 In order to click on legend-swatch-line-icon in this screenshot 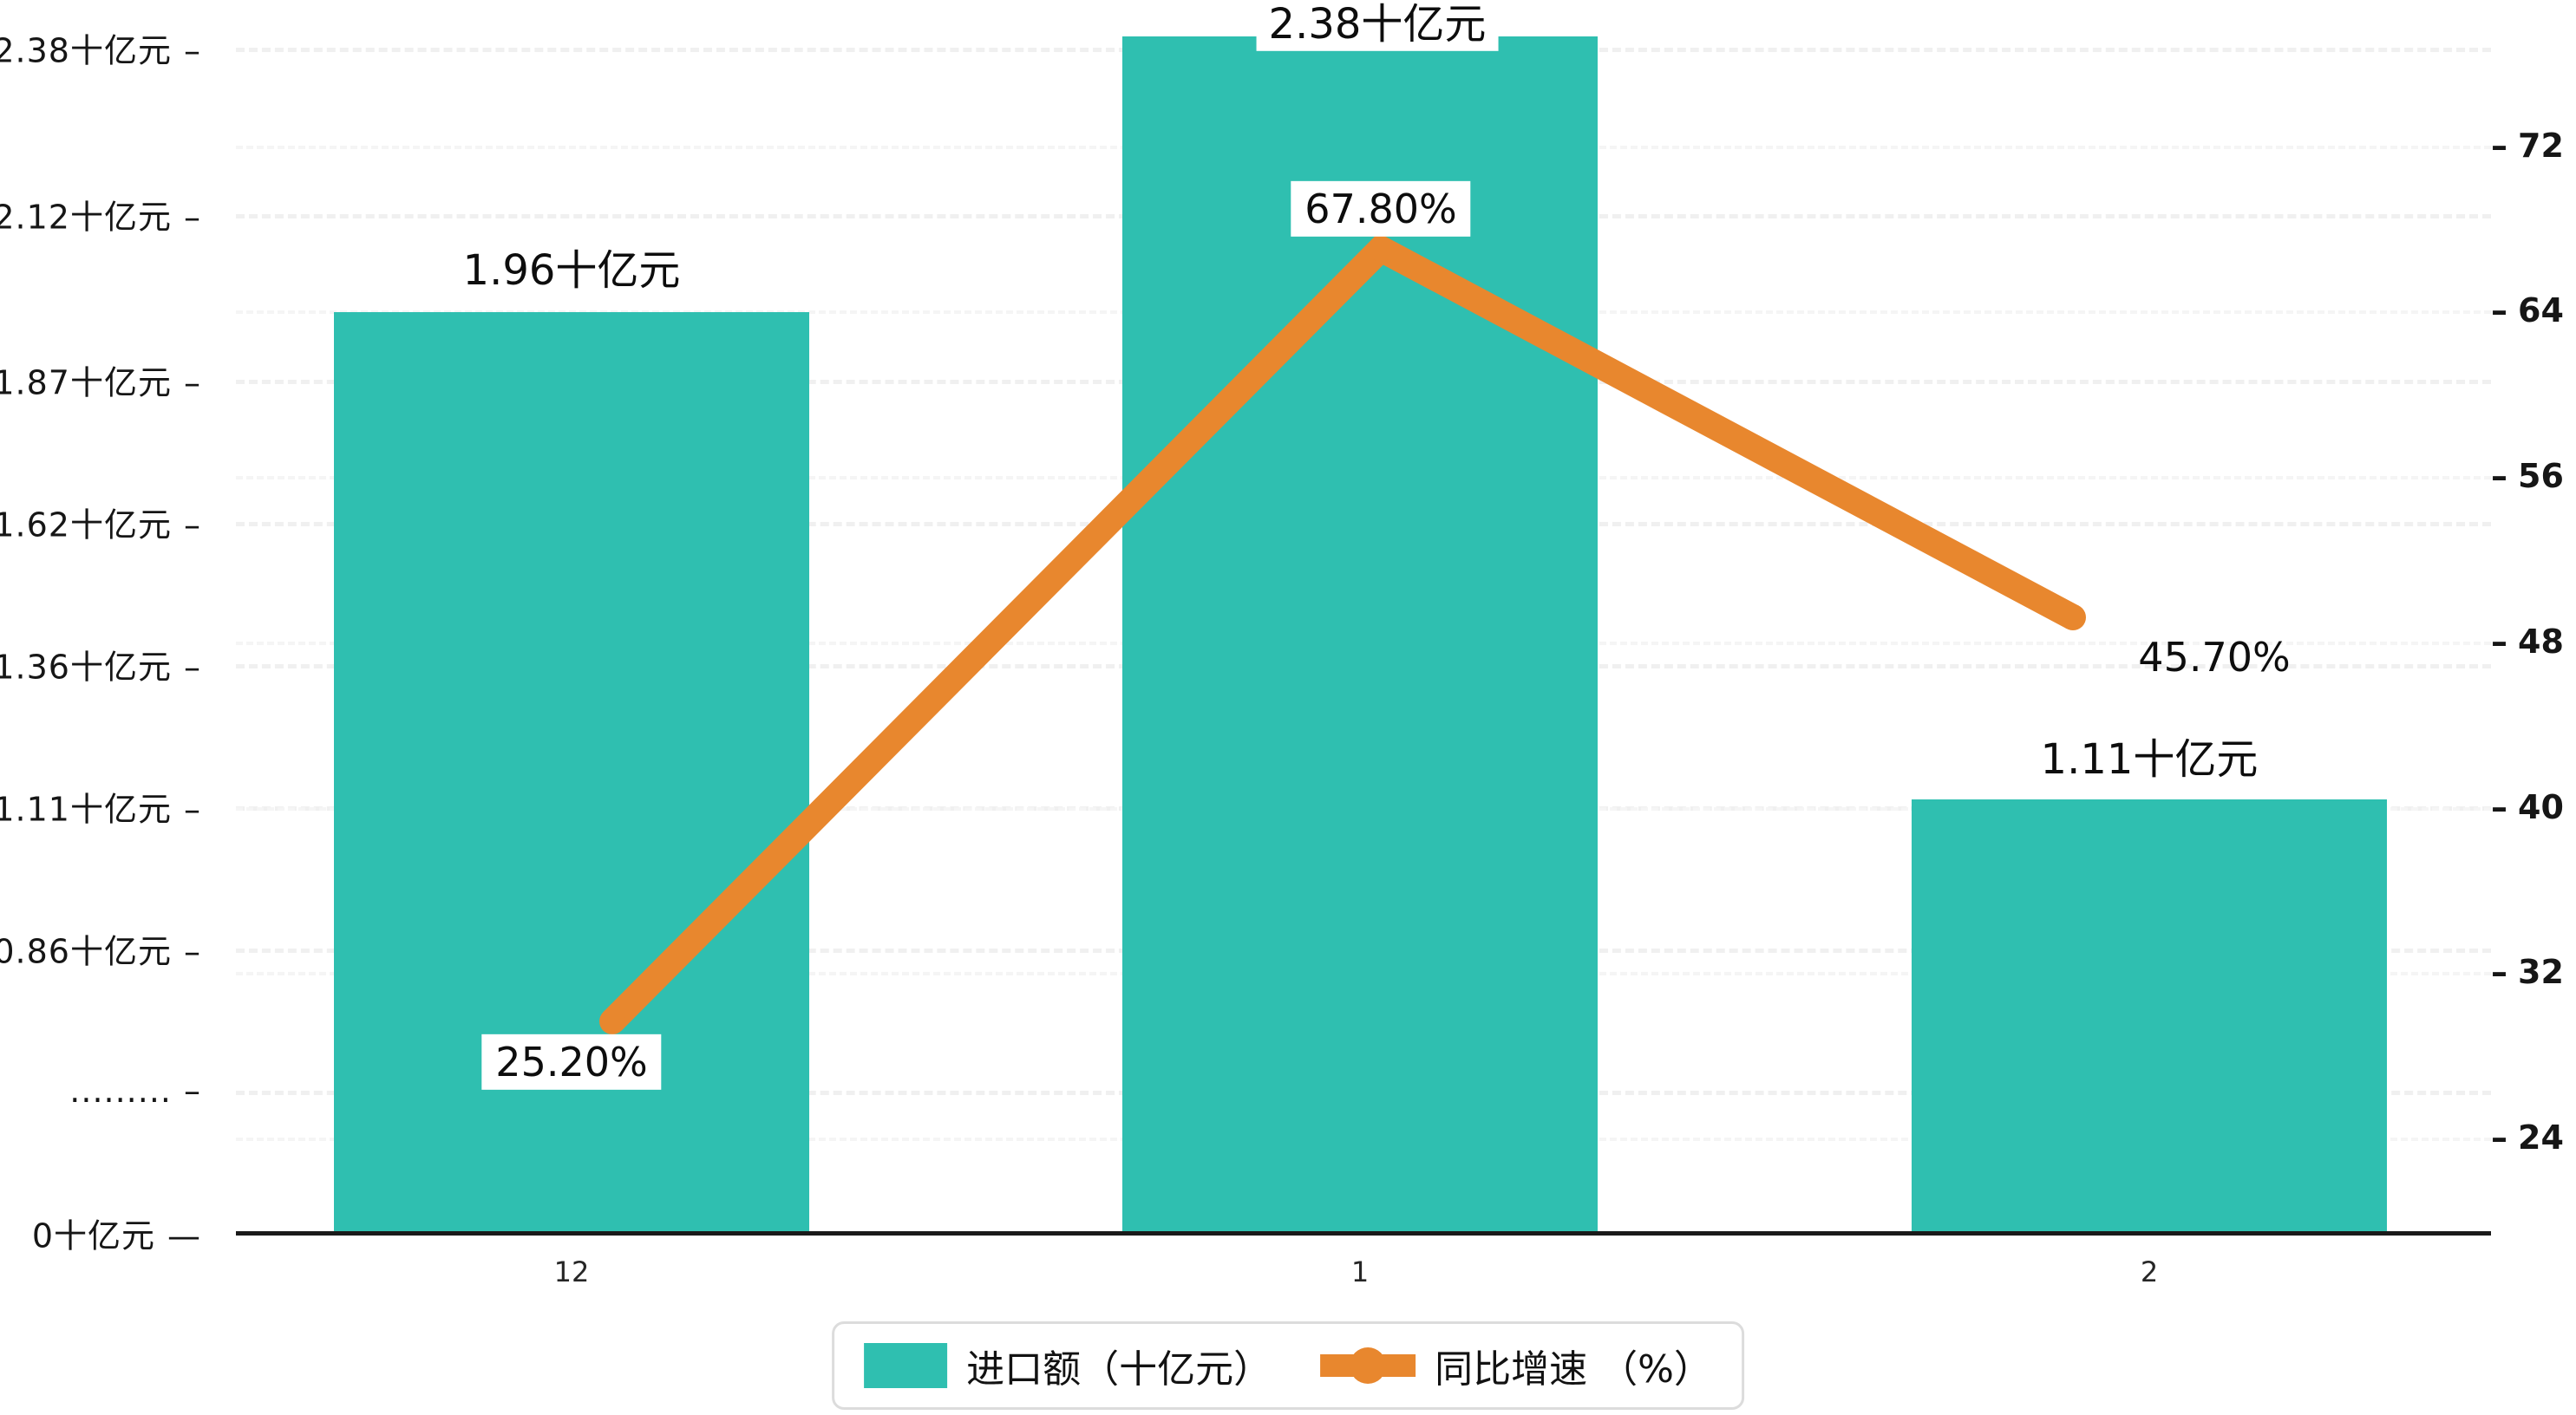, I will do `click(1368, 1365)`.